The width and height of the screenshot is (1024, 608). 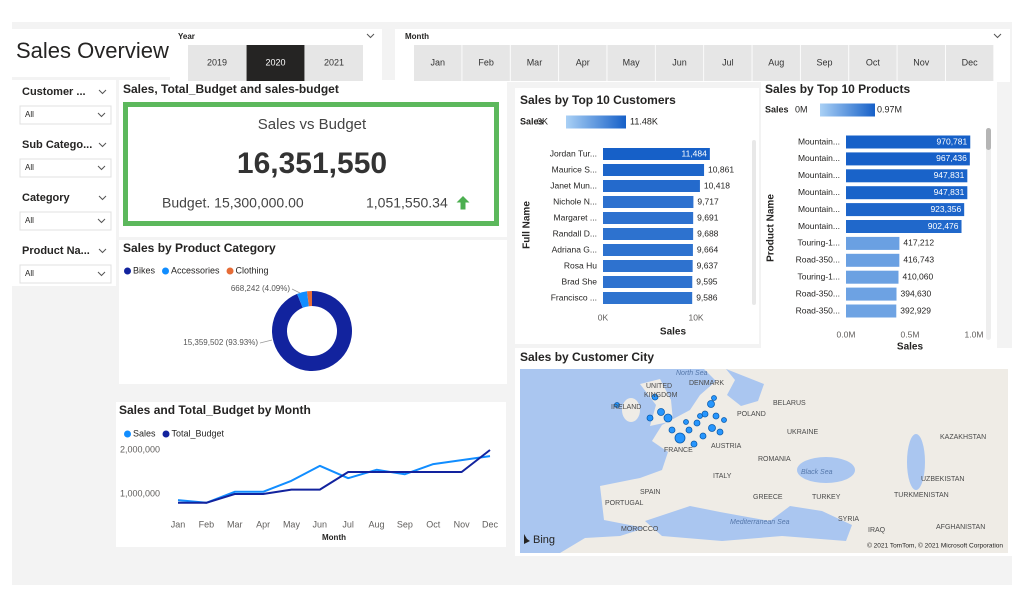 What do you see at coordinates (748, 523) in the screenshot?
I see `map-mediterranean` at bounding box center [748, 523].